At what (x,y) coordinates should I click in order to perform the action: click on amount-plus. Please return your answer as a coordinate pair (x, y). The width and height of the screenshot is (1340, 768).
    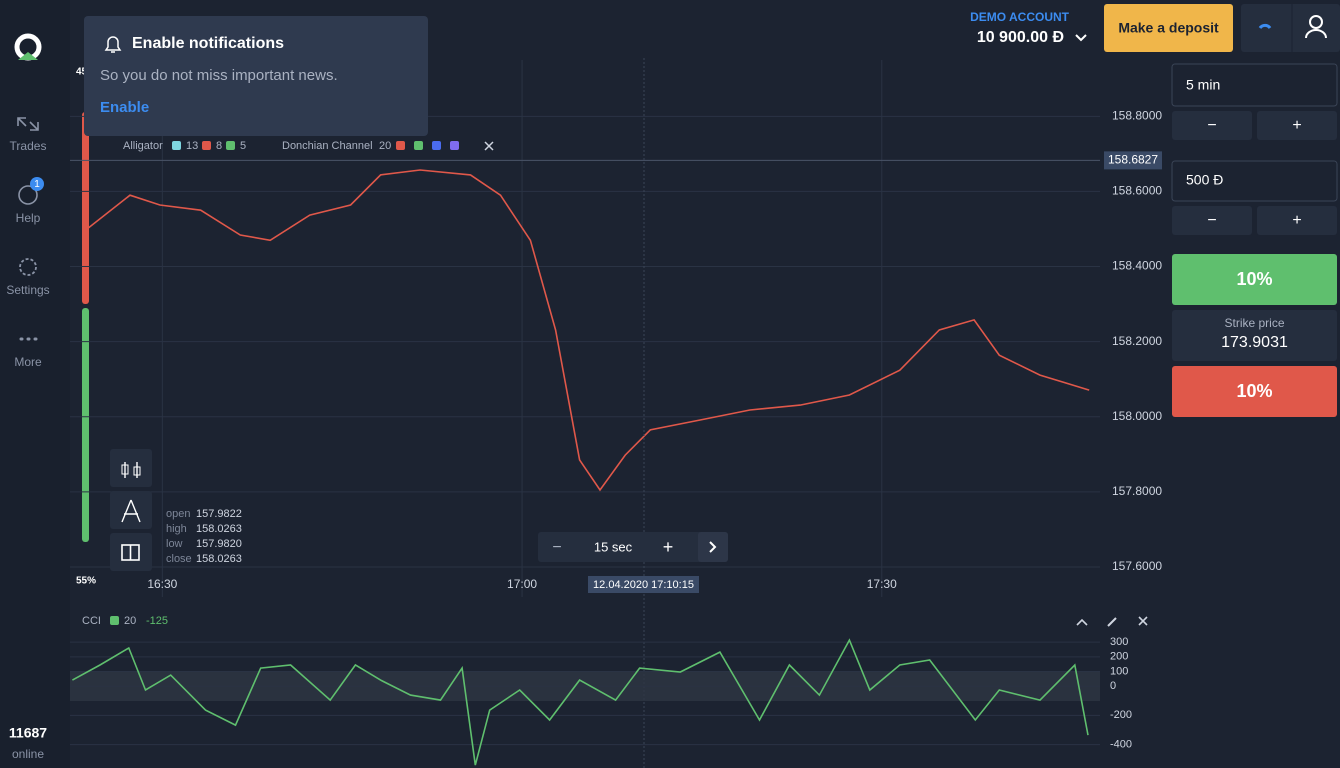
    Looking at the image, I should click on (1297, 220).